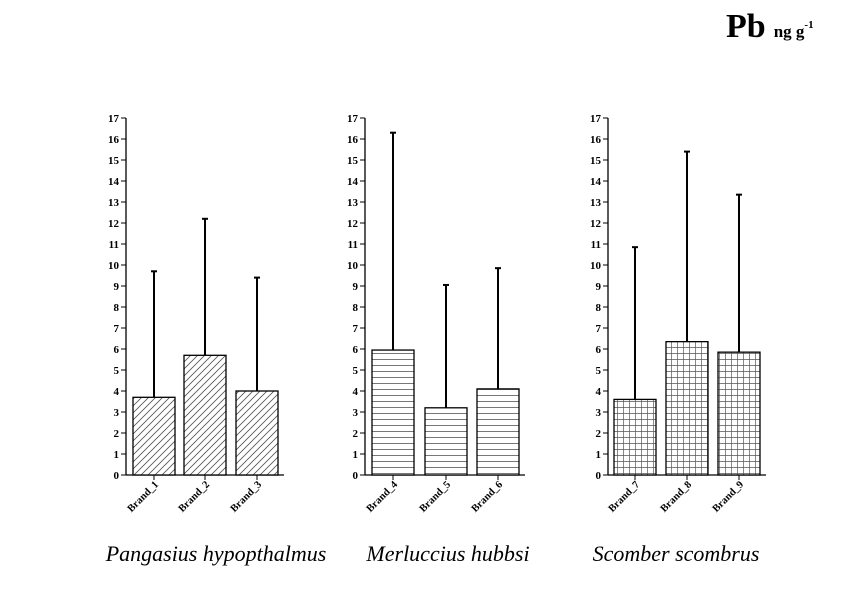  What do you see at coordinates (596, 245) in the screenshot?
I see `y-tick-label-3: 11` at bounding box center [596, 245].